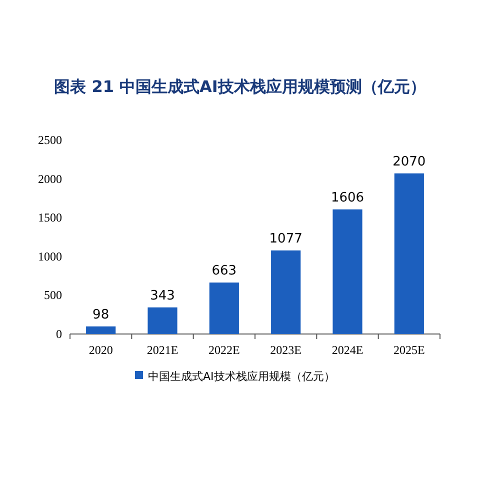 The width and height of the screenshot is (480, 480). I want to click on y-tick-label: 500, so click(53, 295).